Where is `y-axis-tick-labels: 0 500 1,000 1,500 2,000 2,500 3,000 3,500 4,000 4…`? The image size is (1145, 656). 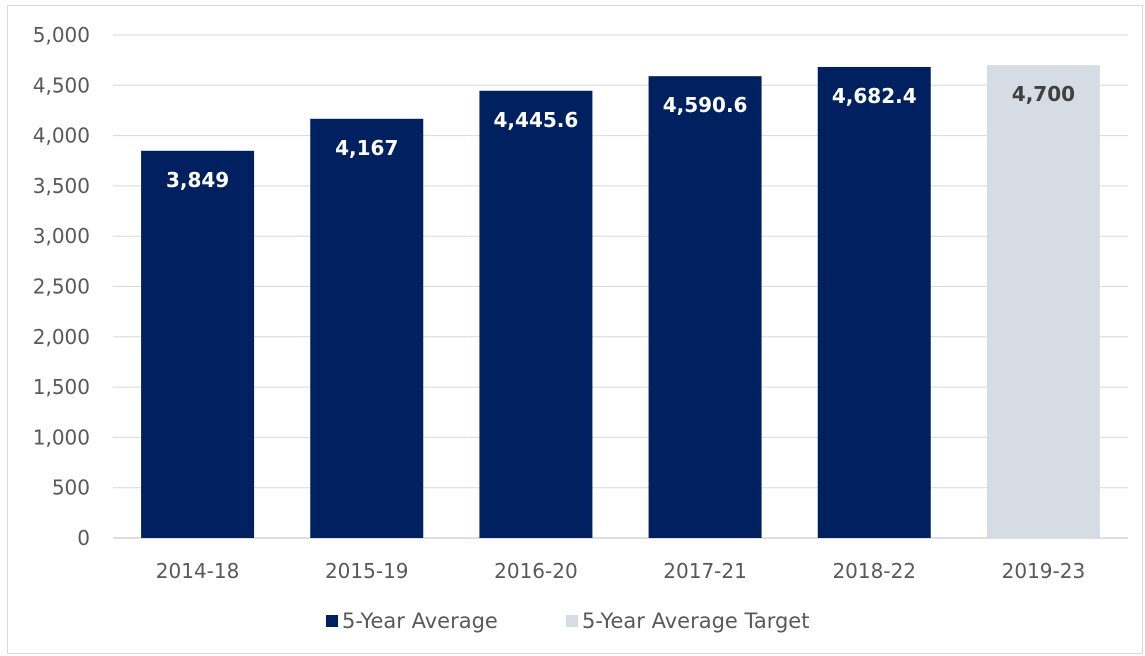 y-axis-tick-labels: 0 500 1,000 1,500 2,000 2,500 3,000 3,500 4,000 4… is located at coordinates (61, 286).